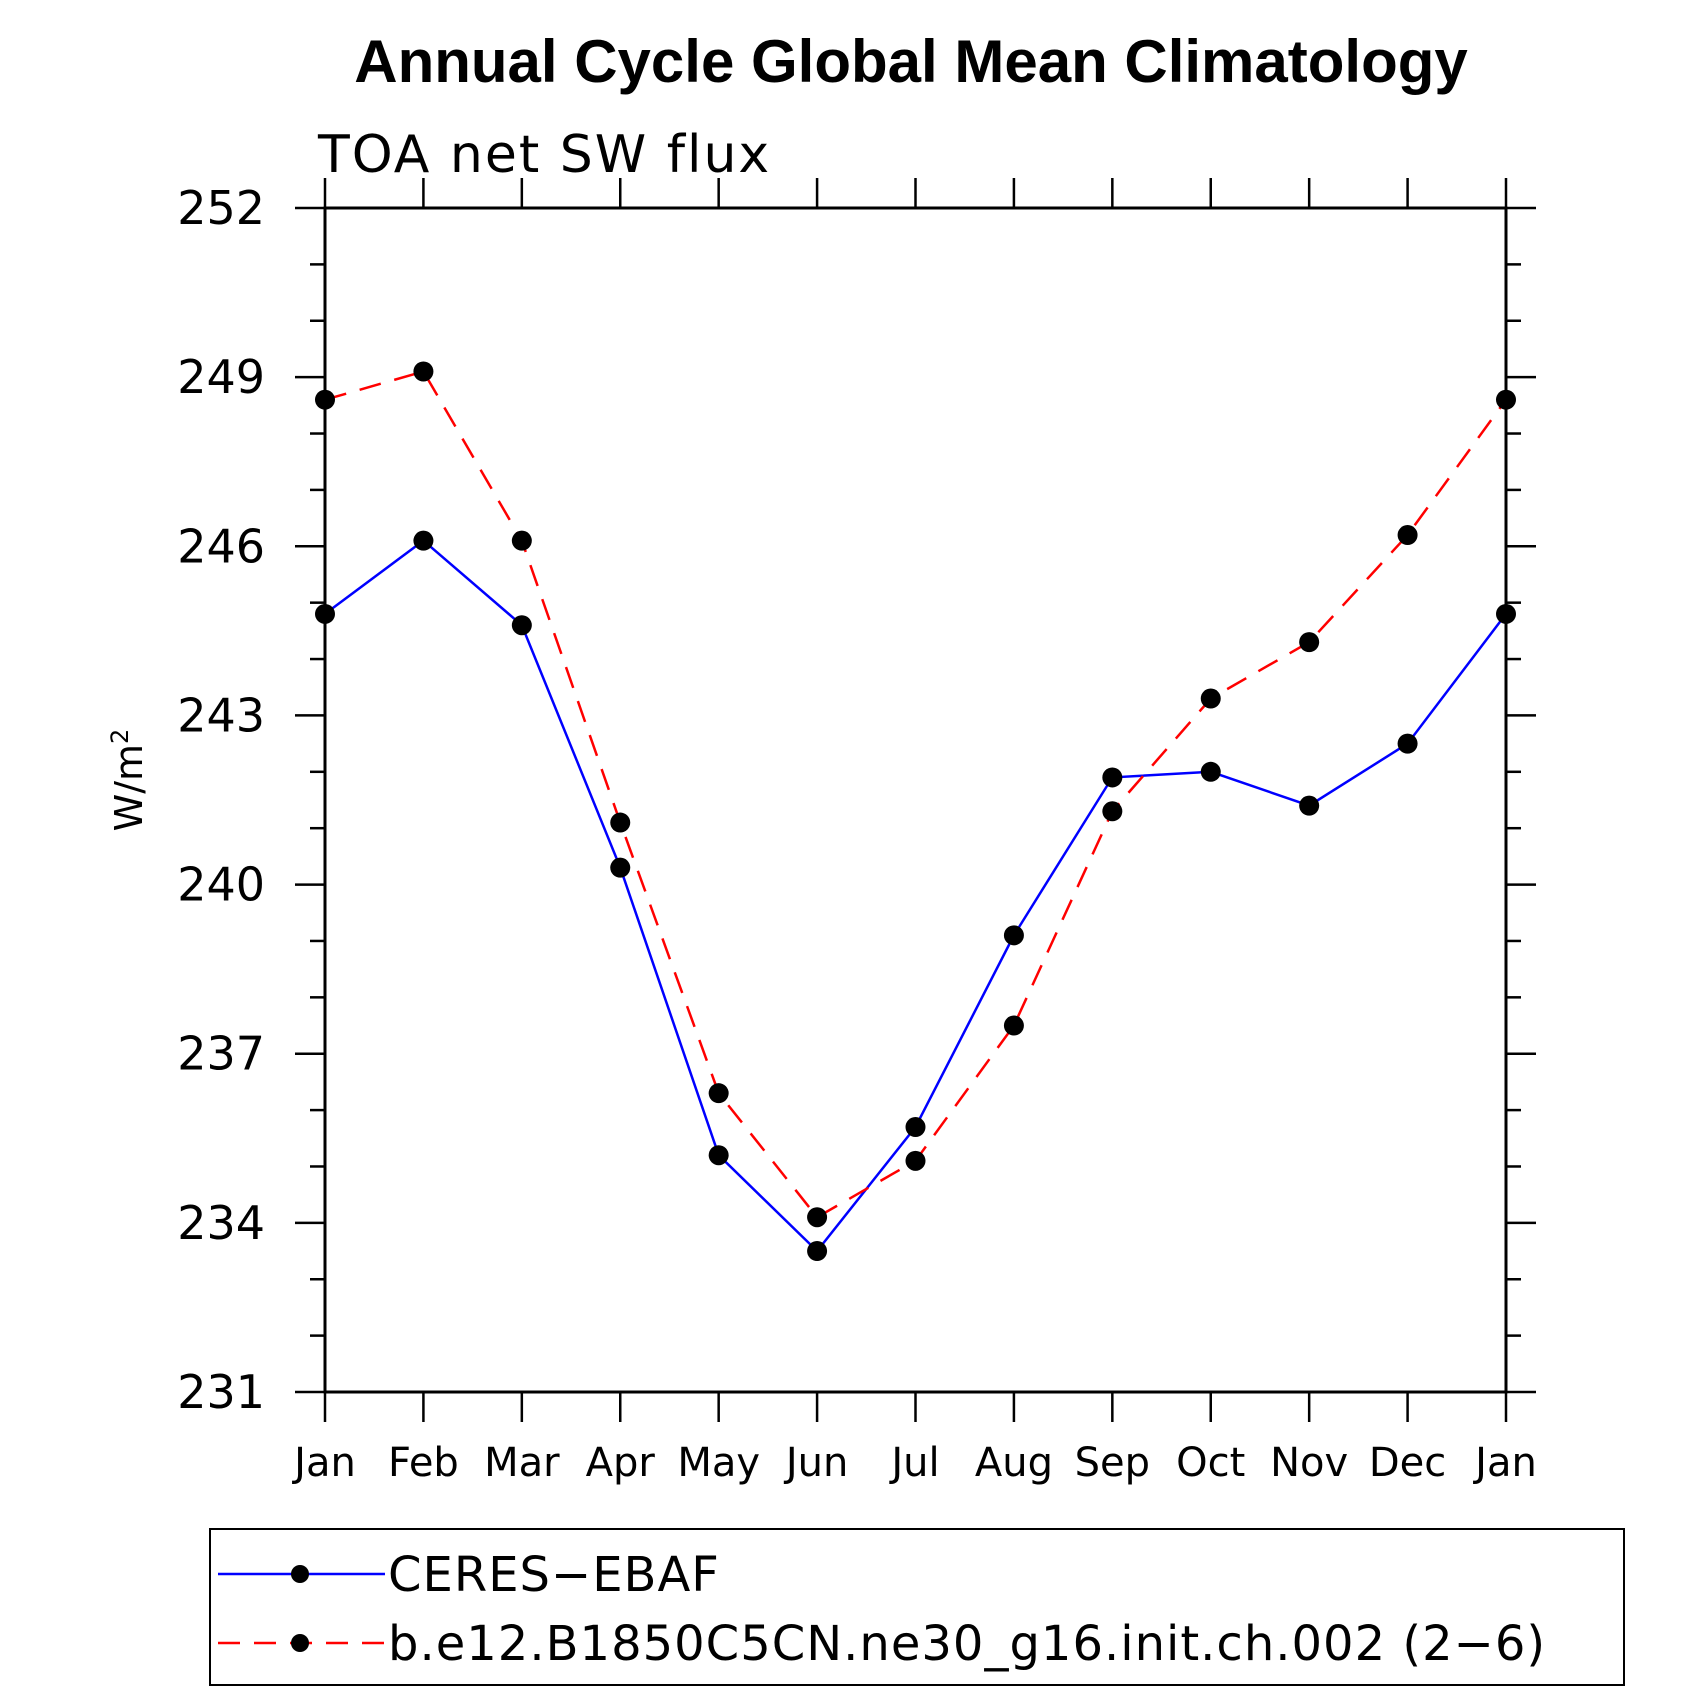  I want to click on y-tick-label: 234, so click(221, 1223).